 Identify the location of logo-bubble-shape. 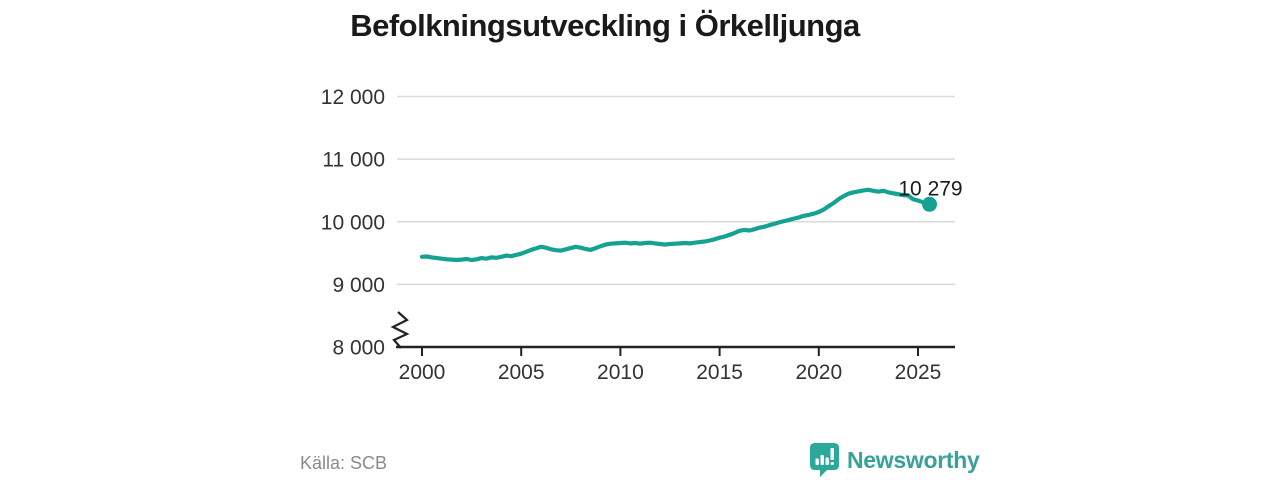
(824, 460).